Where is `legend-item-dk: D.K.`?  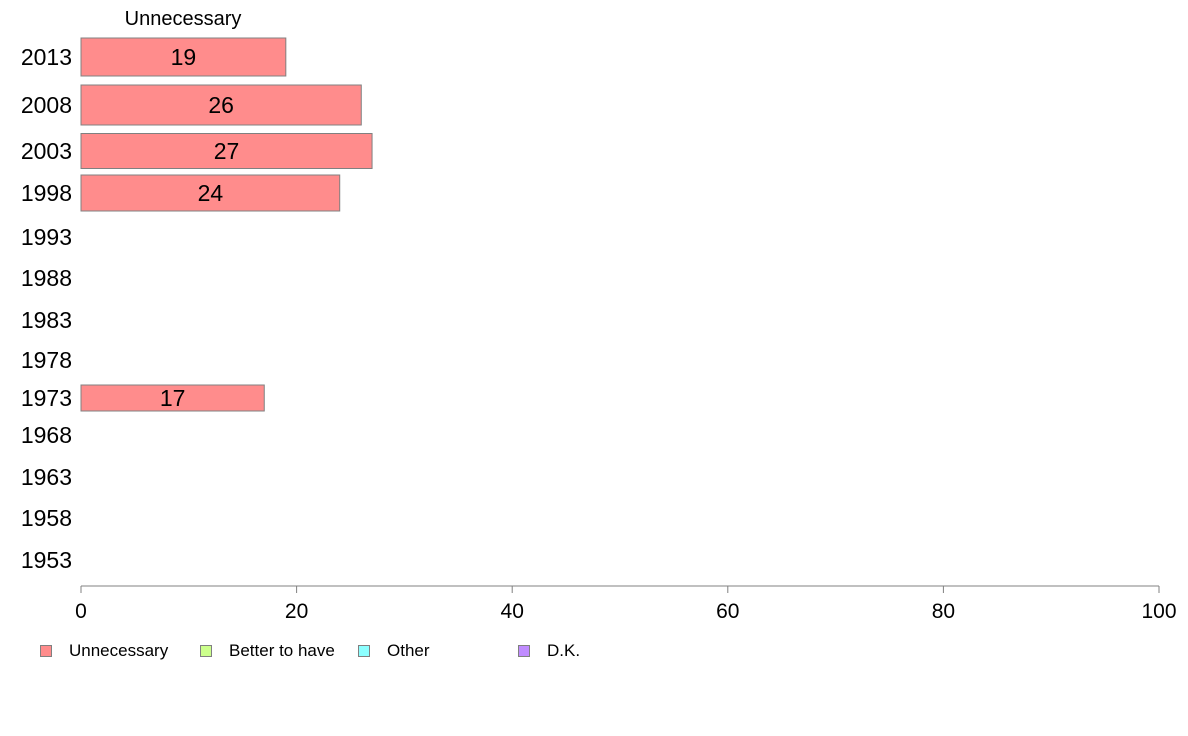
legend-item-dk: D.K. is located at coordinates (549, 651).